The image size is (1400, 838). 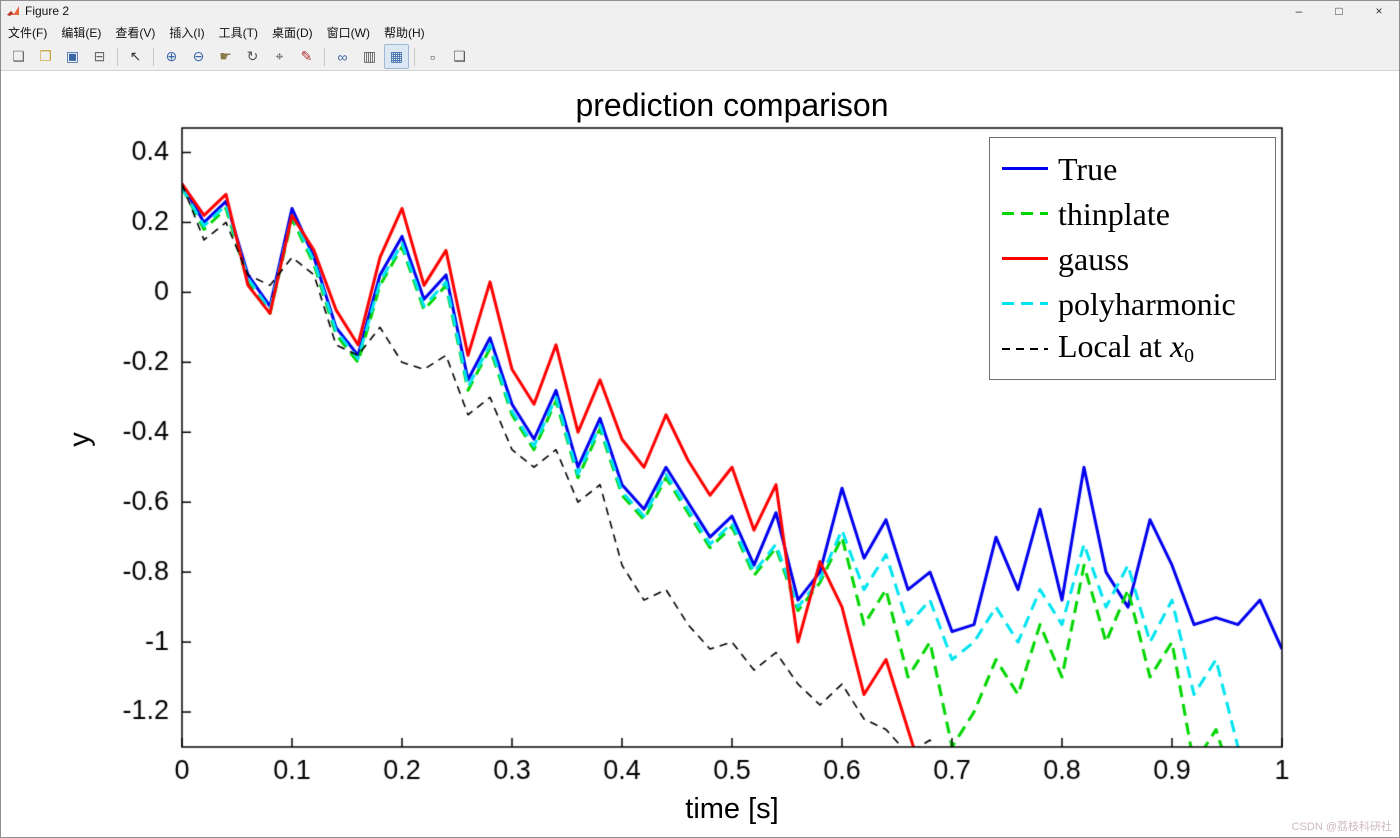 I want to click on menu-view: 查看(V), so click(x=135, y=32).